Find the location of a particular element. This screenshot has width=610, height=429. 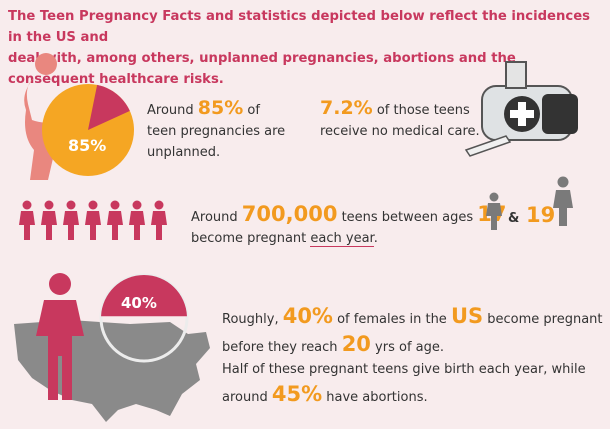

teen-girls-row is located at coordinates (98, 221).